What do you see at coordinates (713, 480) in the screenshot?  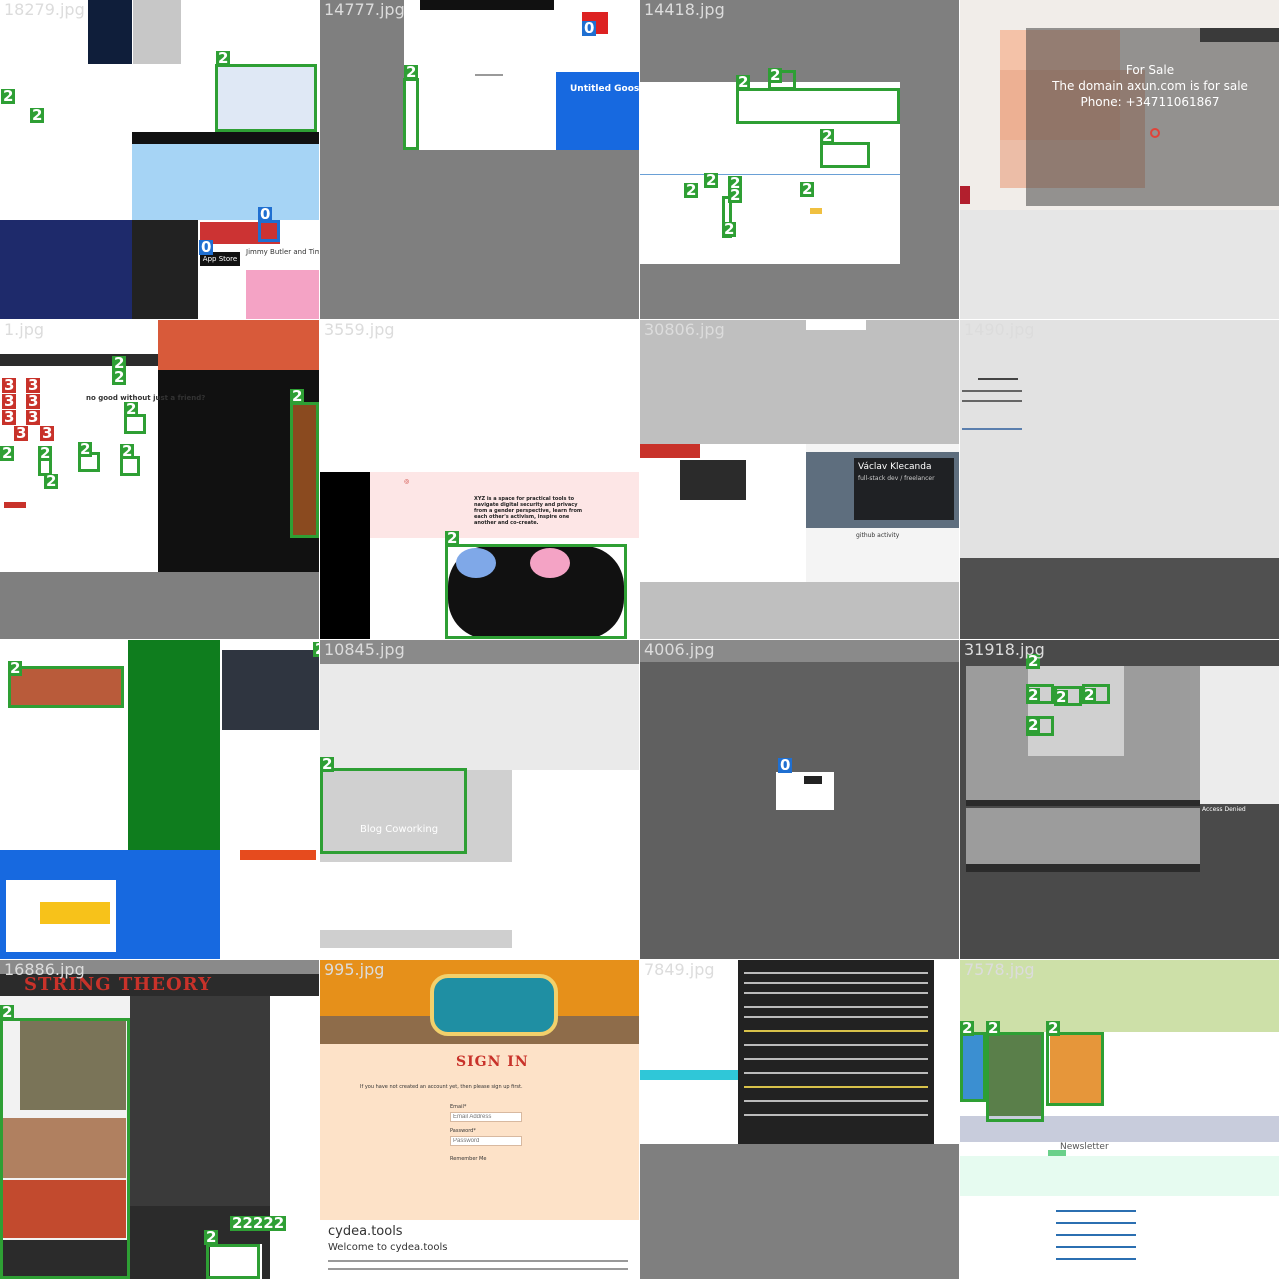 I see `dark-box` at bounding box center [713, 480].